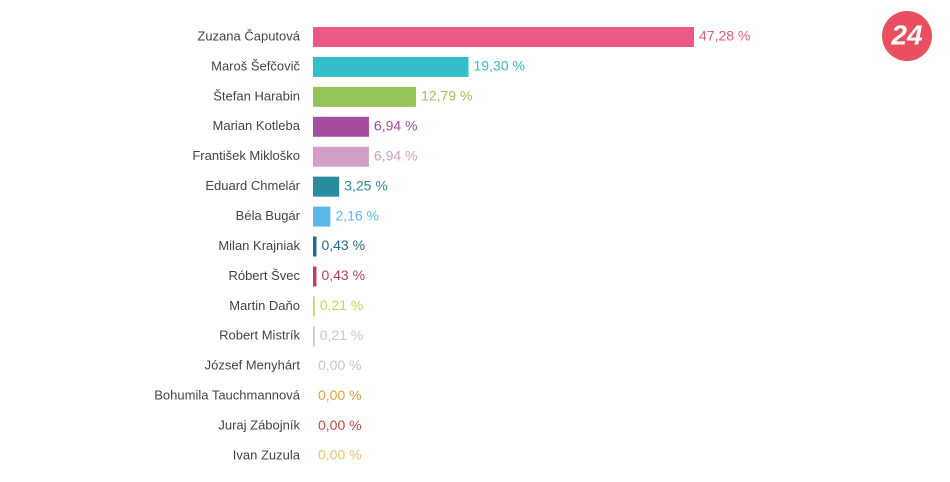 The width and height of the screenshot is (950, 482). Describe the element at coordinates (256, 95) in the screenshot. I see `category-label: Štefan Harabin` at that location.